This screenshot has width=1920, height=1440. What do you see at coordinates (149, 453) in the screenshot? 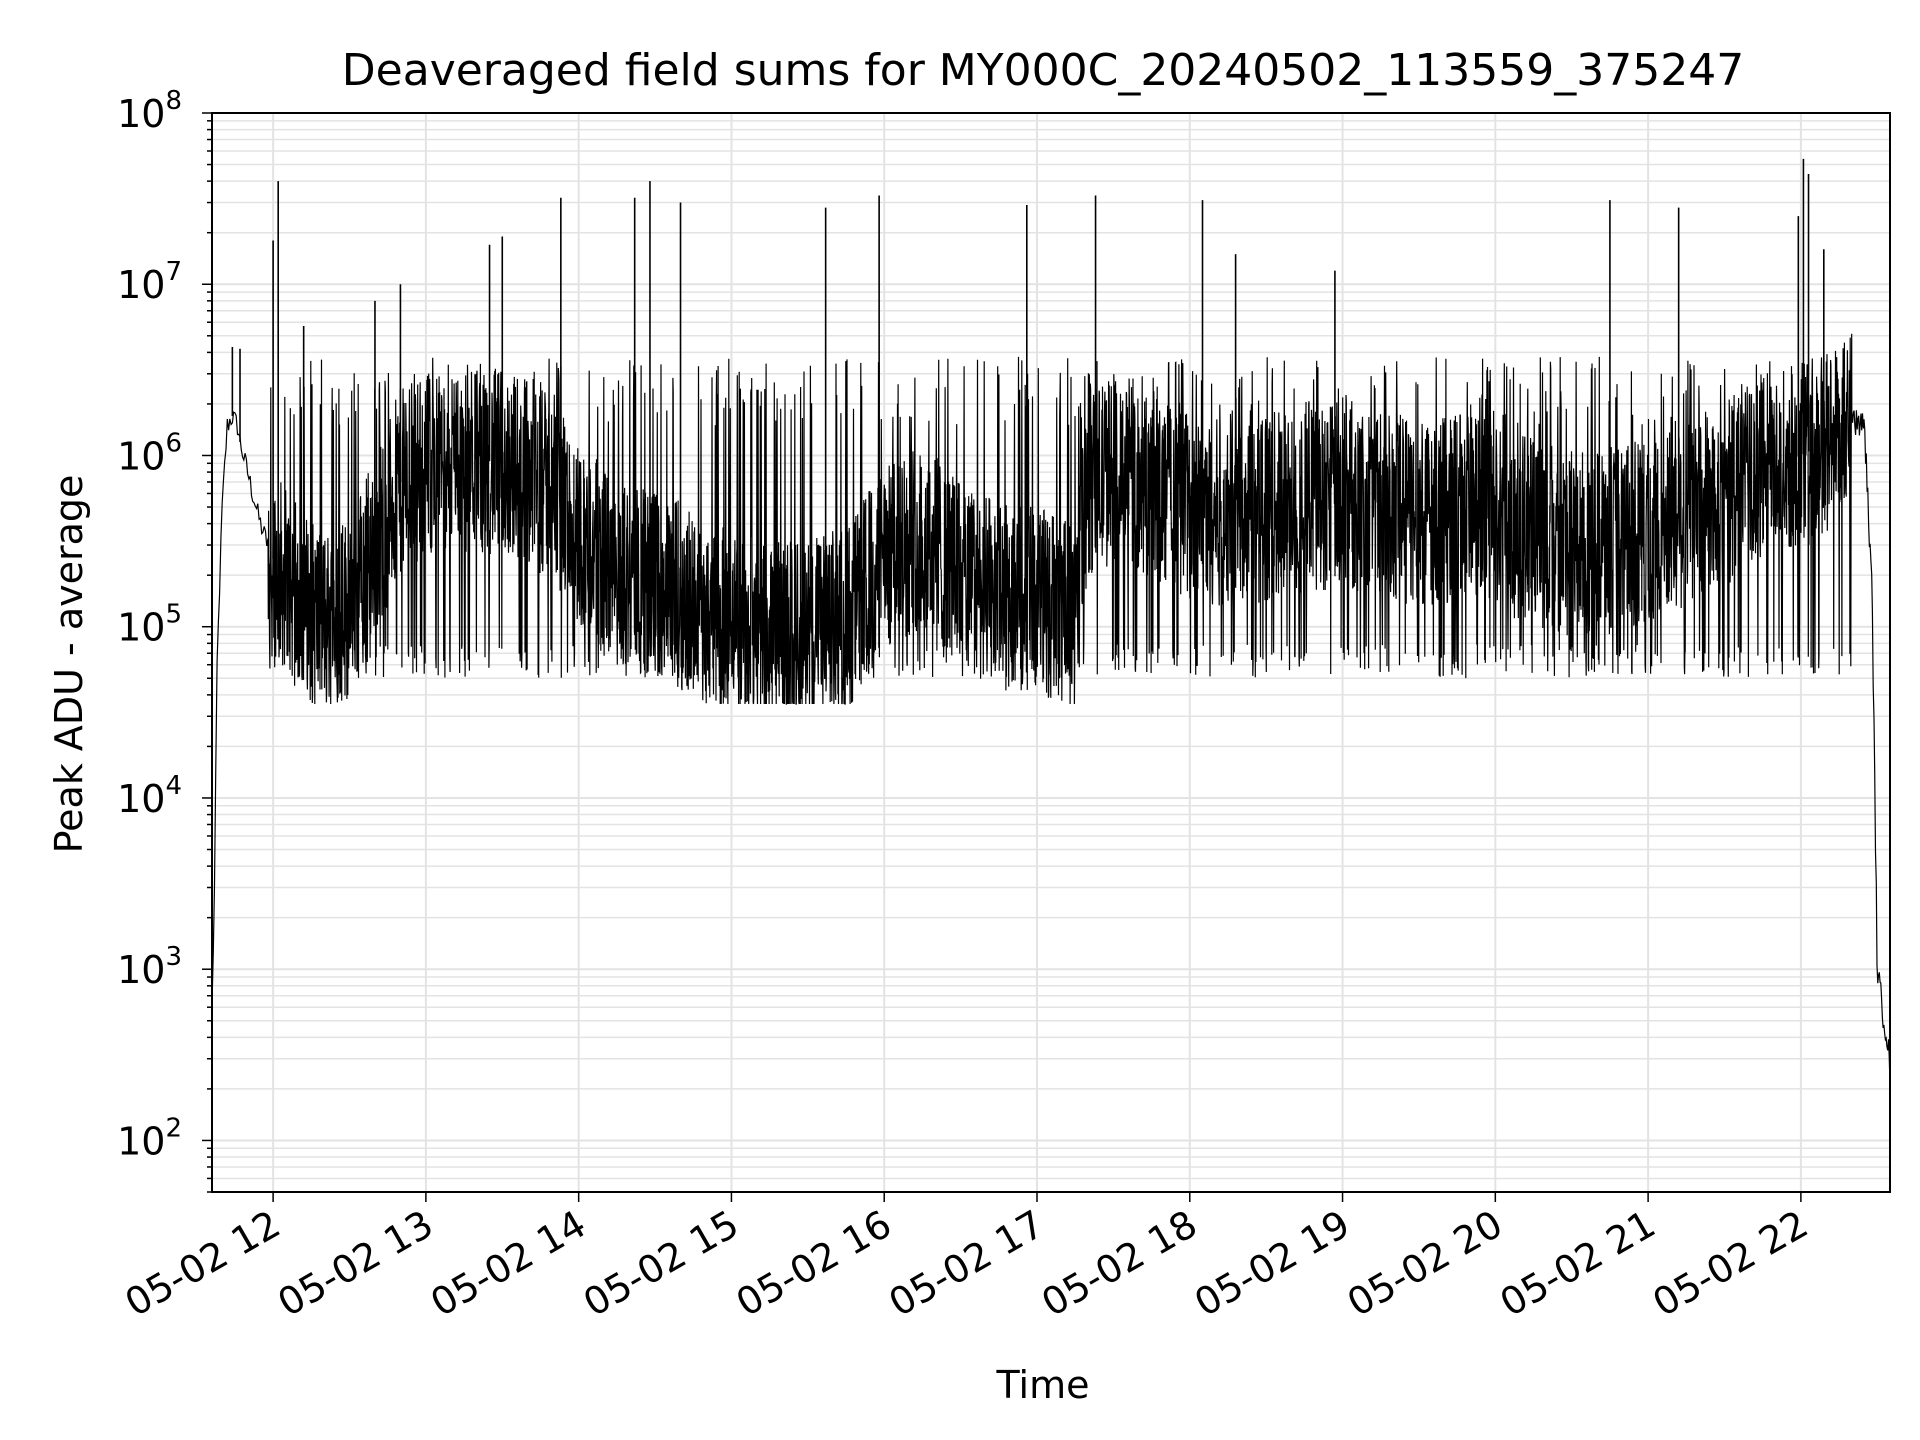
I see `y-tick-label: 10⁶` at bounding box center [149, 453].